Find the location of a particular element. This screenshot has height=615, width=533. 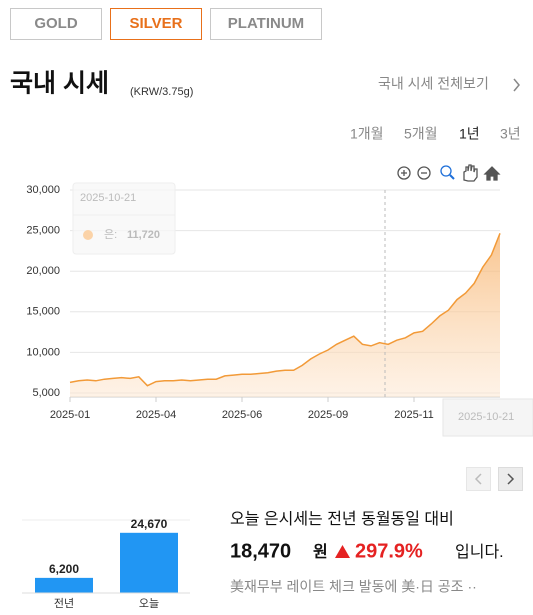

y-tick-label: 5,000 is located at coordinates (46, 393).